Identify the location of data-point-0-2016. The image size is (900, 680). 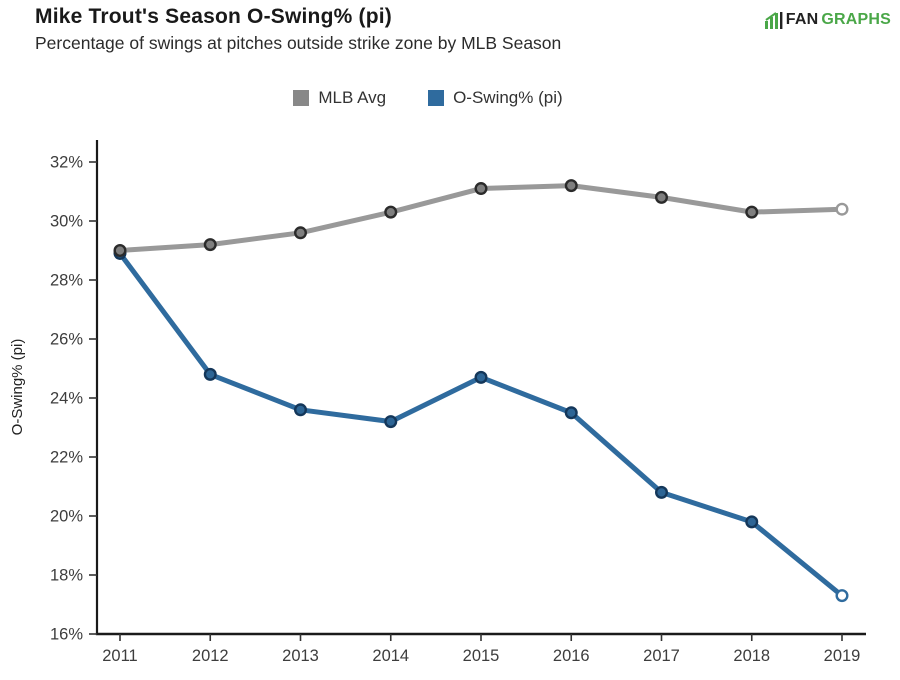
(571, 186).